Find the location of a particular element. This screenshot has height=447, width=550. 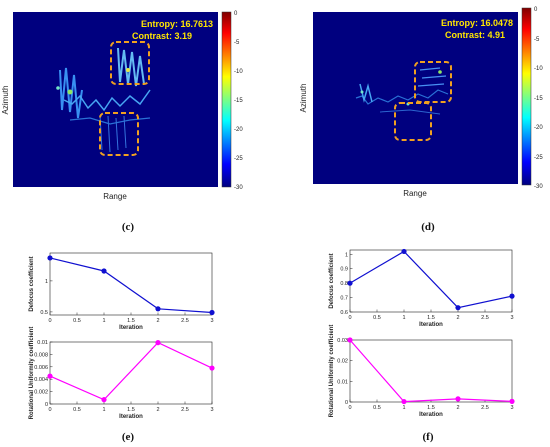

colorbar-c is located at coordinates (226, 99).